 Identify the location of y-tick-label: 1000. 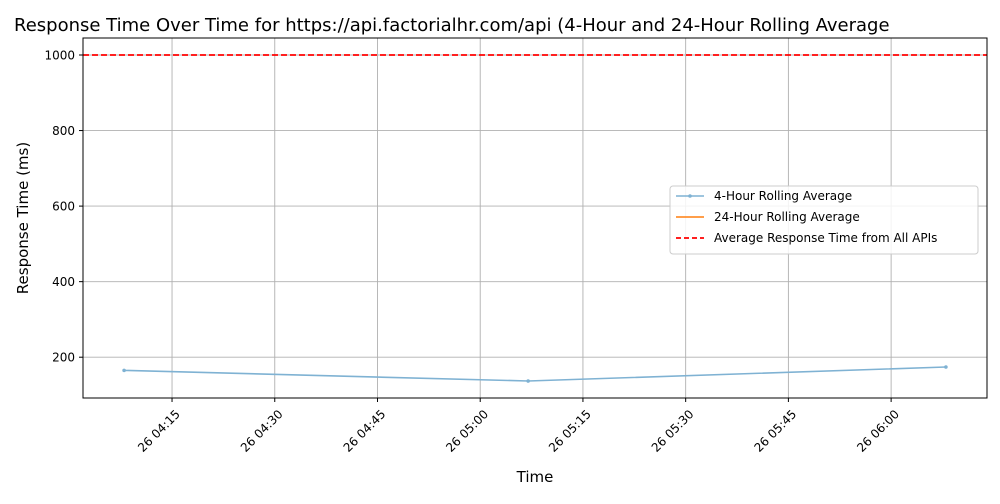
(59, 55).